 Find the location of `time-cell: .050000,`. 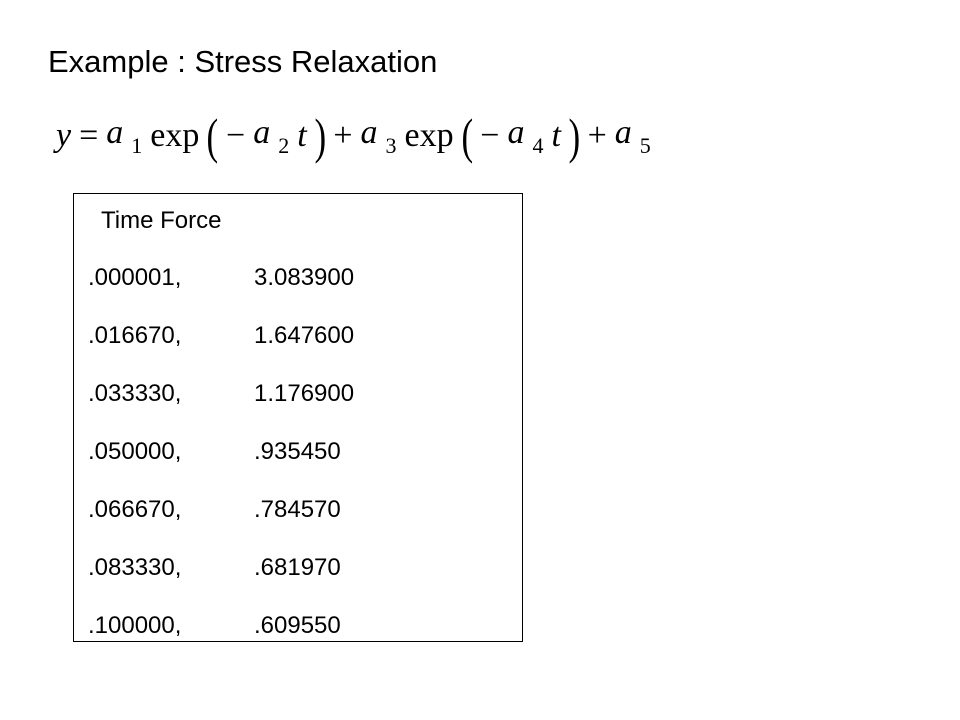

time-cell: .050000, is located at coordinates (135, 451).